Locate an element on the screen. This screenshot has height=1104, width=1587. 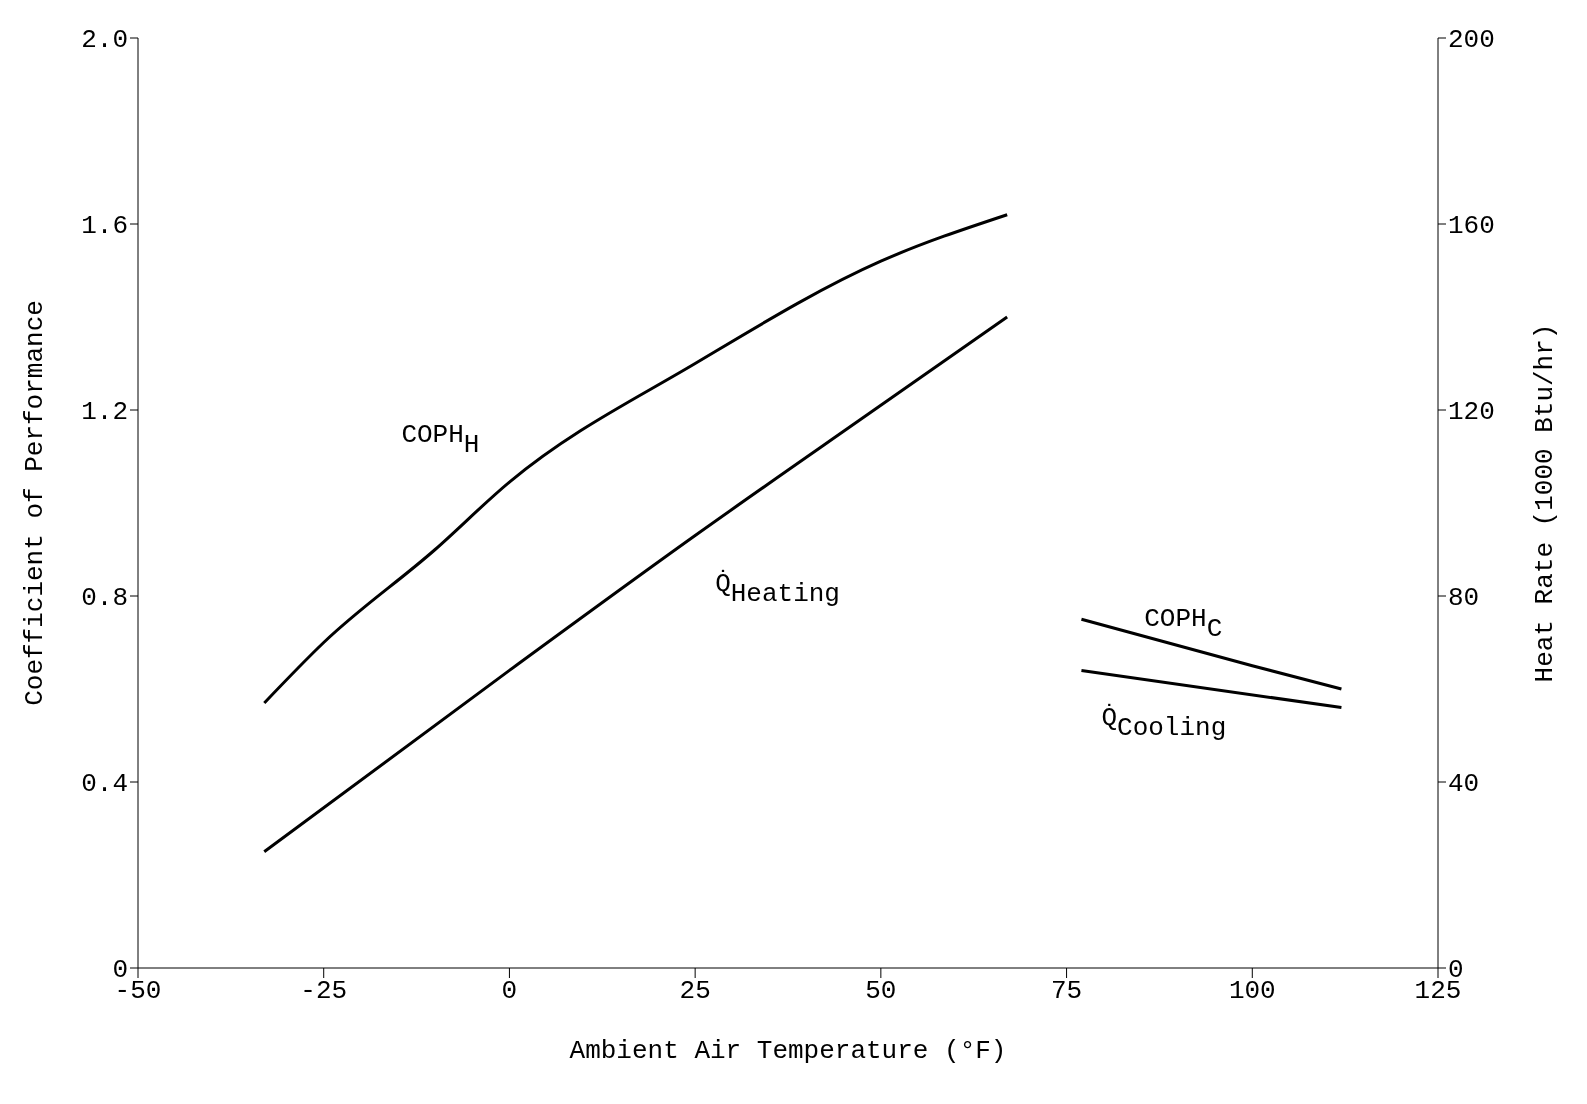
x-tick-label: 25 is located at coordinates (695, 991).